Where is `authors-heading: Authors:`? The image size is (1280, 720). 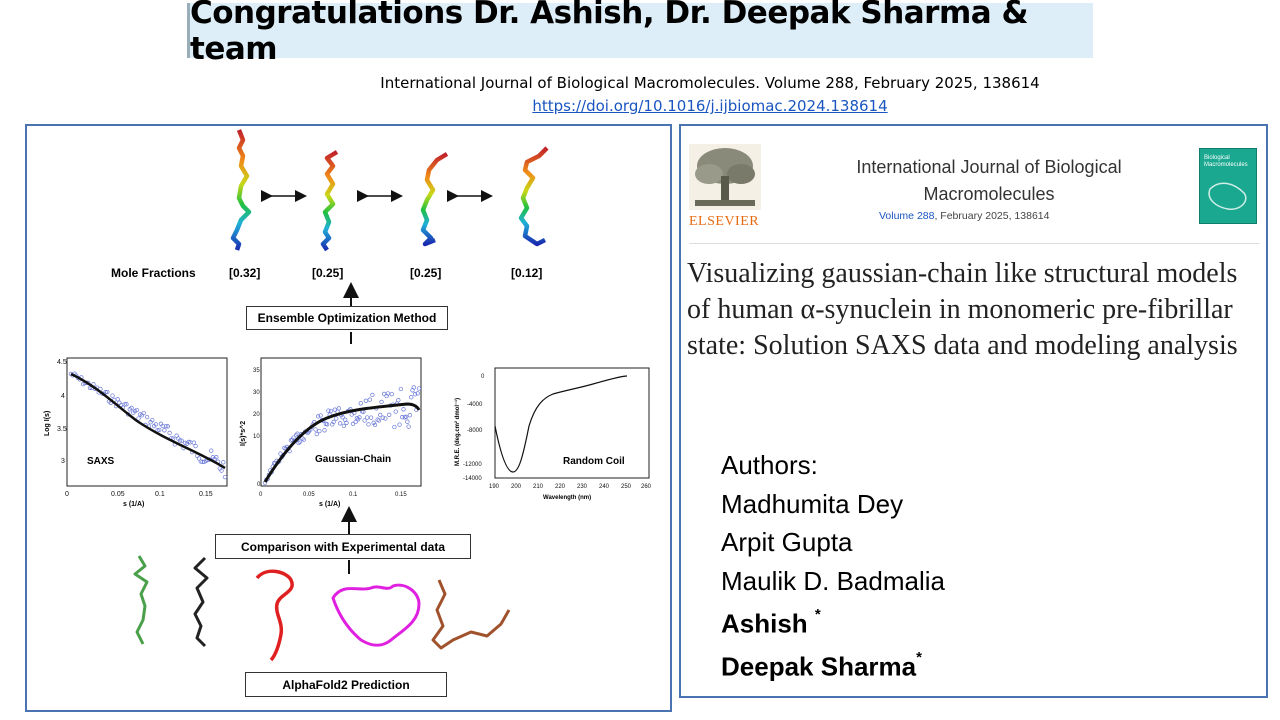
authors-heading: Authors: is located at coordinates (769, 465).